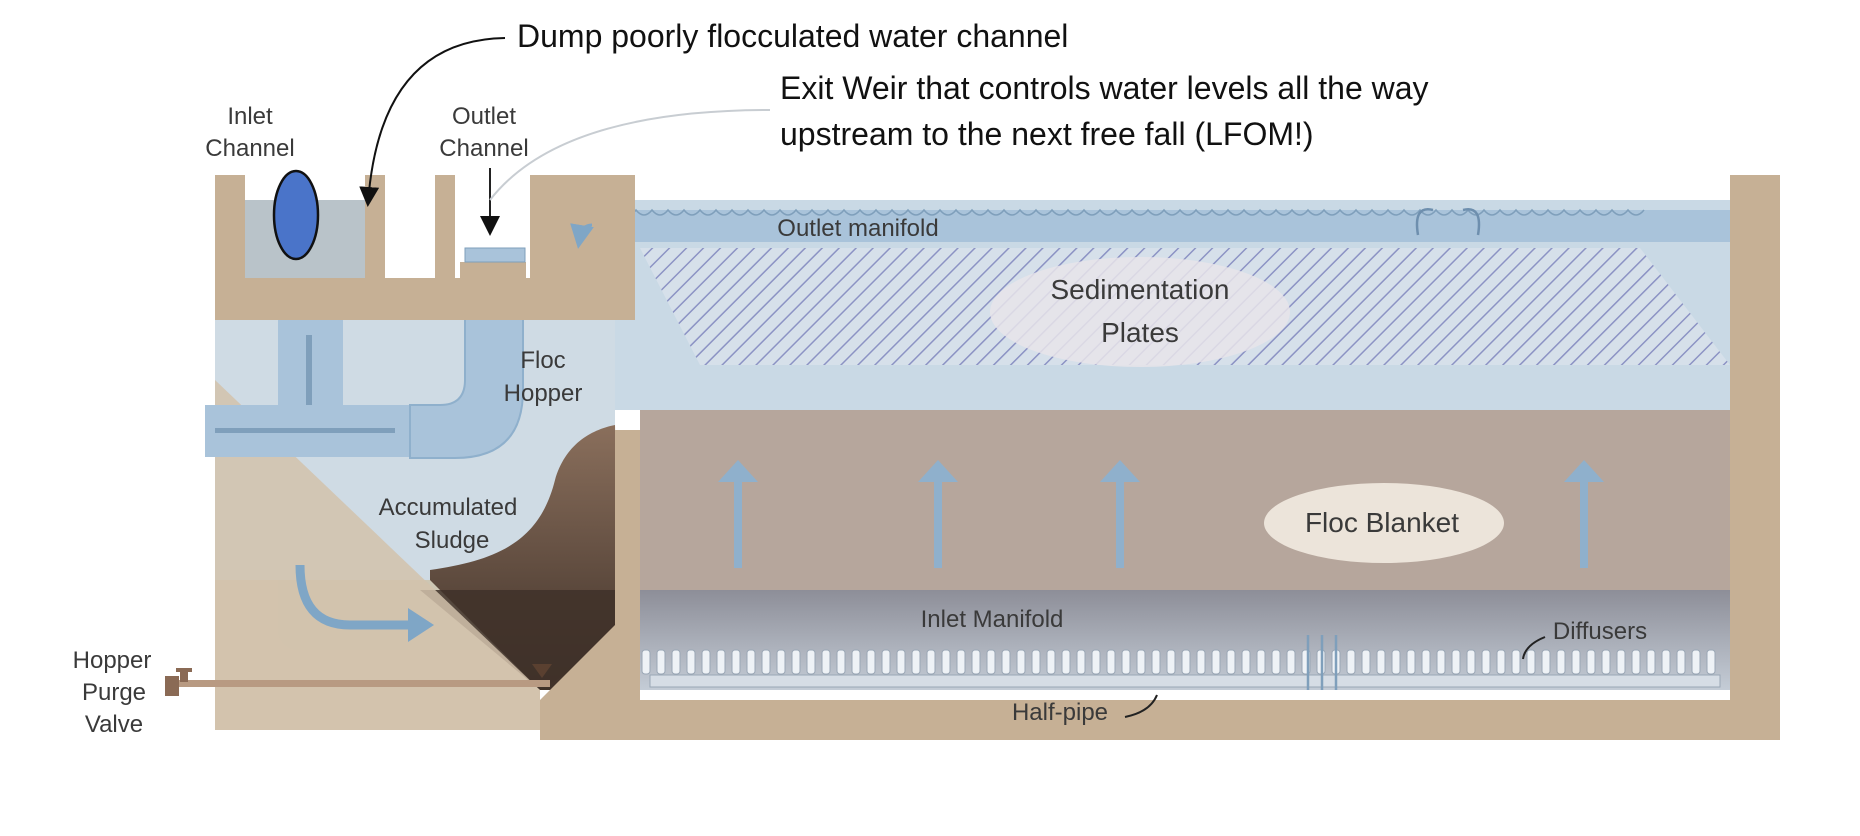  Describe the element at coordinates (542, 360) in the screenshot. I see `floc-hopper-label-1: Floc` at that location.